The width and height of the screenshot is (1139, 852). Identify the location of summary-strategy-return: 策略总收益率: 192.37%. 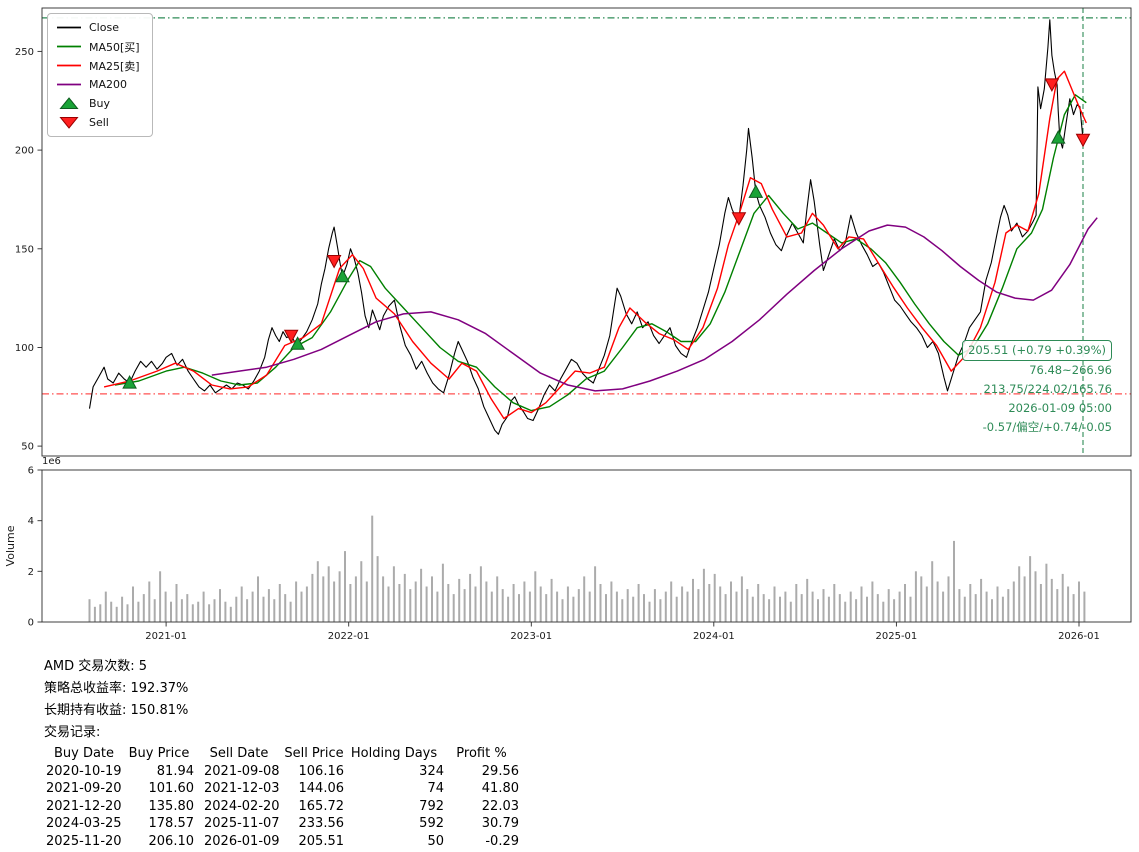
(116, 688).